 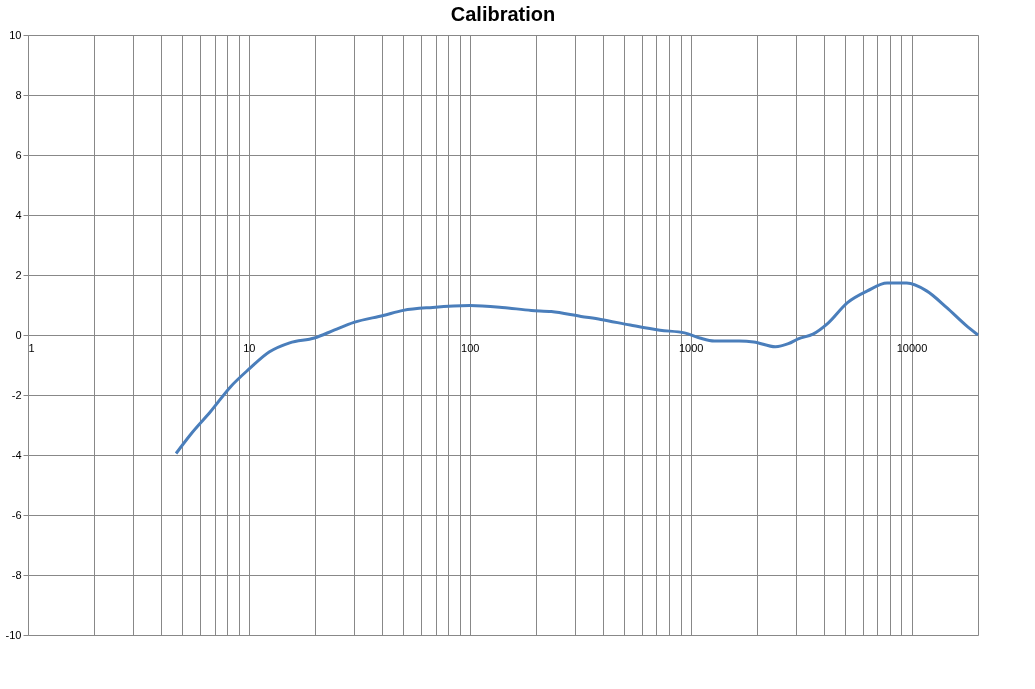 I want to click on x-tick-label: 1, so click(x=31, y=347).